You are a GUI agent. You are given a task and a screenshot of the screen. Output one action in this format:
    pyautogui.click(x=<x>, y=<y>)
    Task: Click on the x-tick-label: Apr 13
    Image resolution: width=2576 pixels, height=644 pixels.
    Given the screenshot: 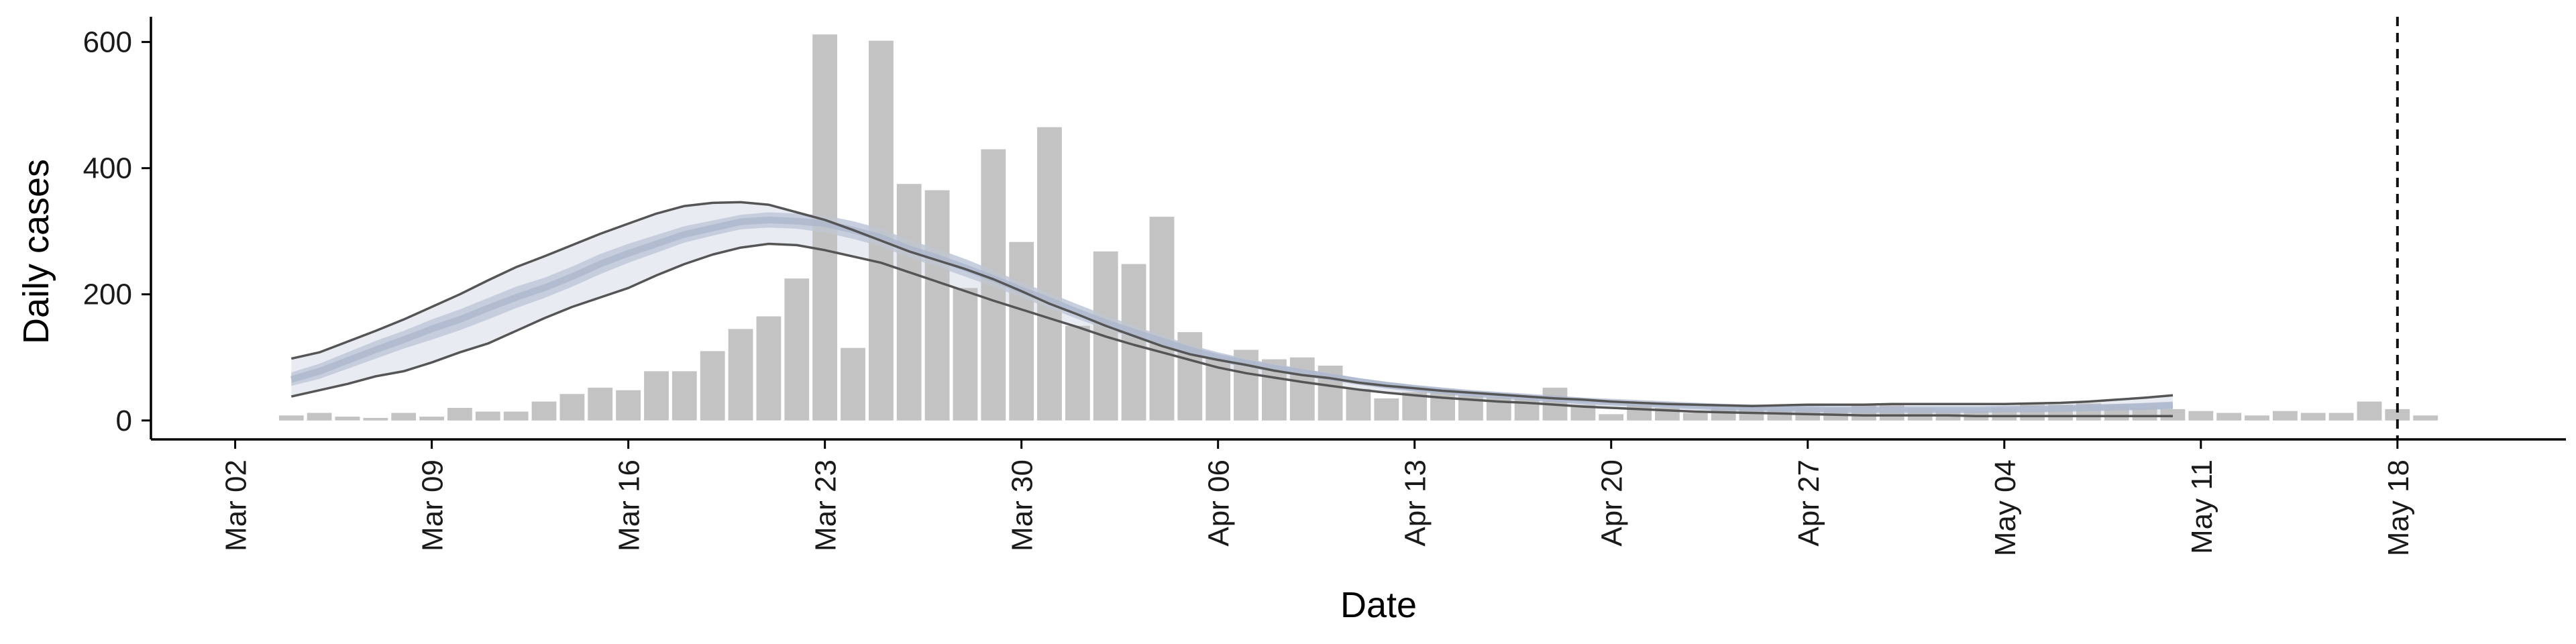 What is the action you would take?
    pyautogui.click(x=1415, y=503)
    